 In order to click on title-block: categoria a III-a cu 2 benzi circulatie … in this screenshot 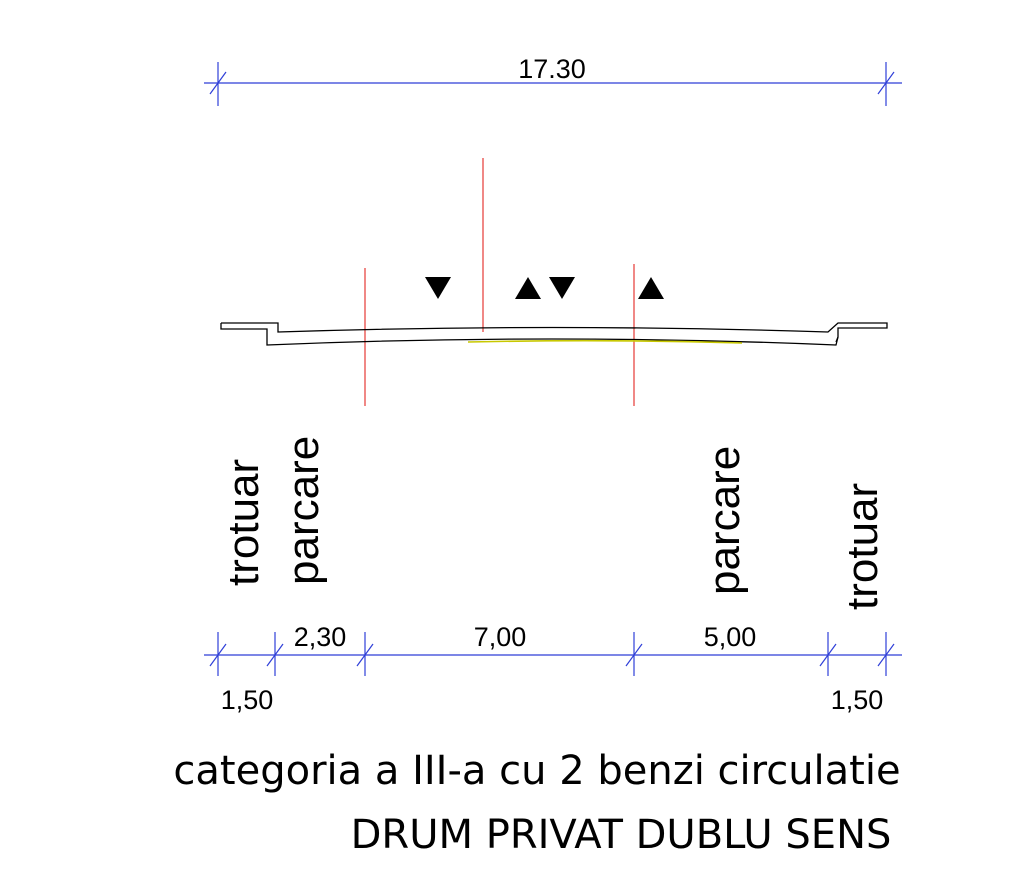, I will do `click(536, 803)`.